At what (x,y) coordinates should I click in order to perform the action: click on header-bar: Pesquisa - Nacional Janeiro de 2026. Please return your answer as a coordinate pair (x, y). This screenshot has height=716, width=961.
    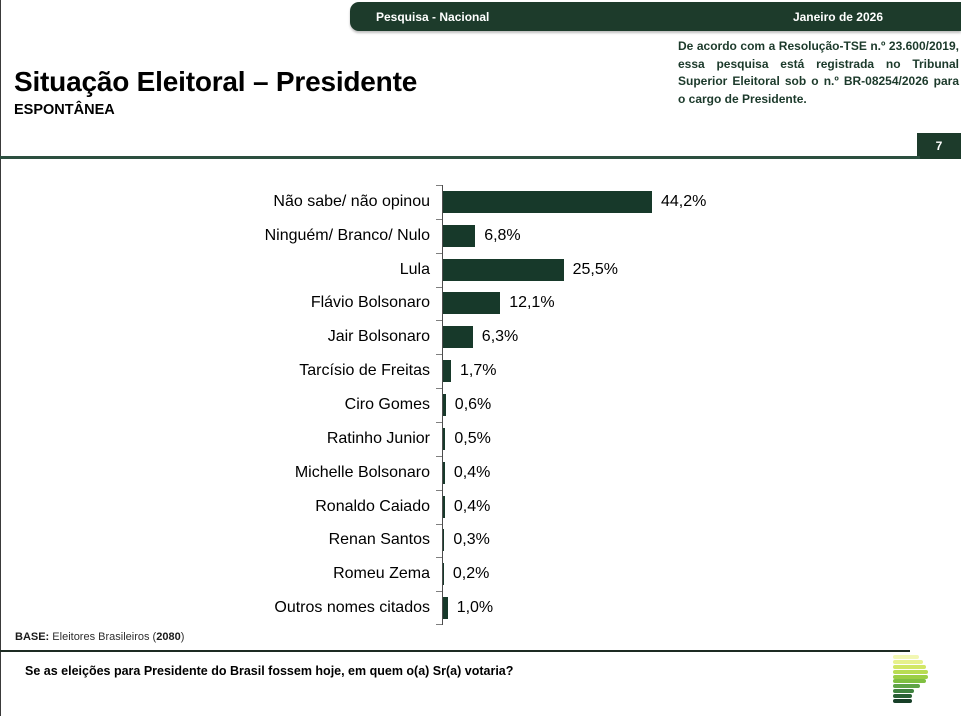
    Looking at the image, I should click on (655, 16).